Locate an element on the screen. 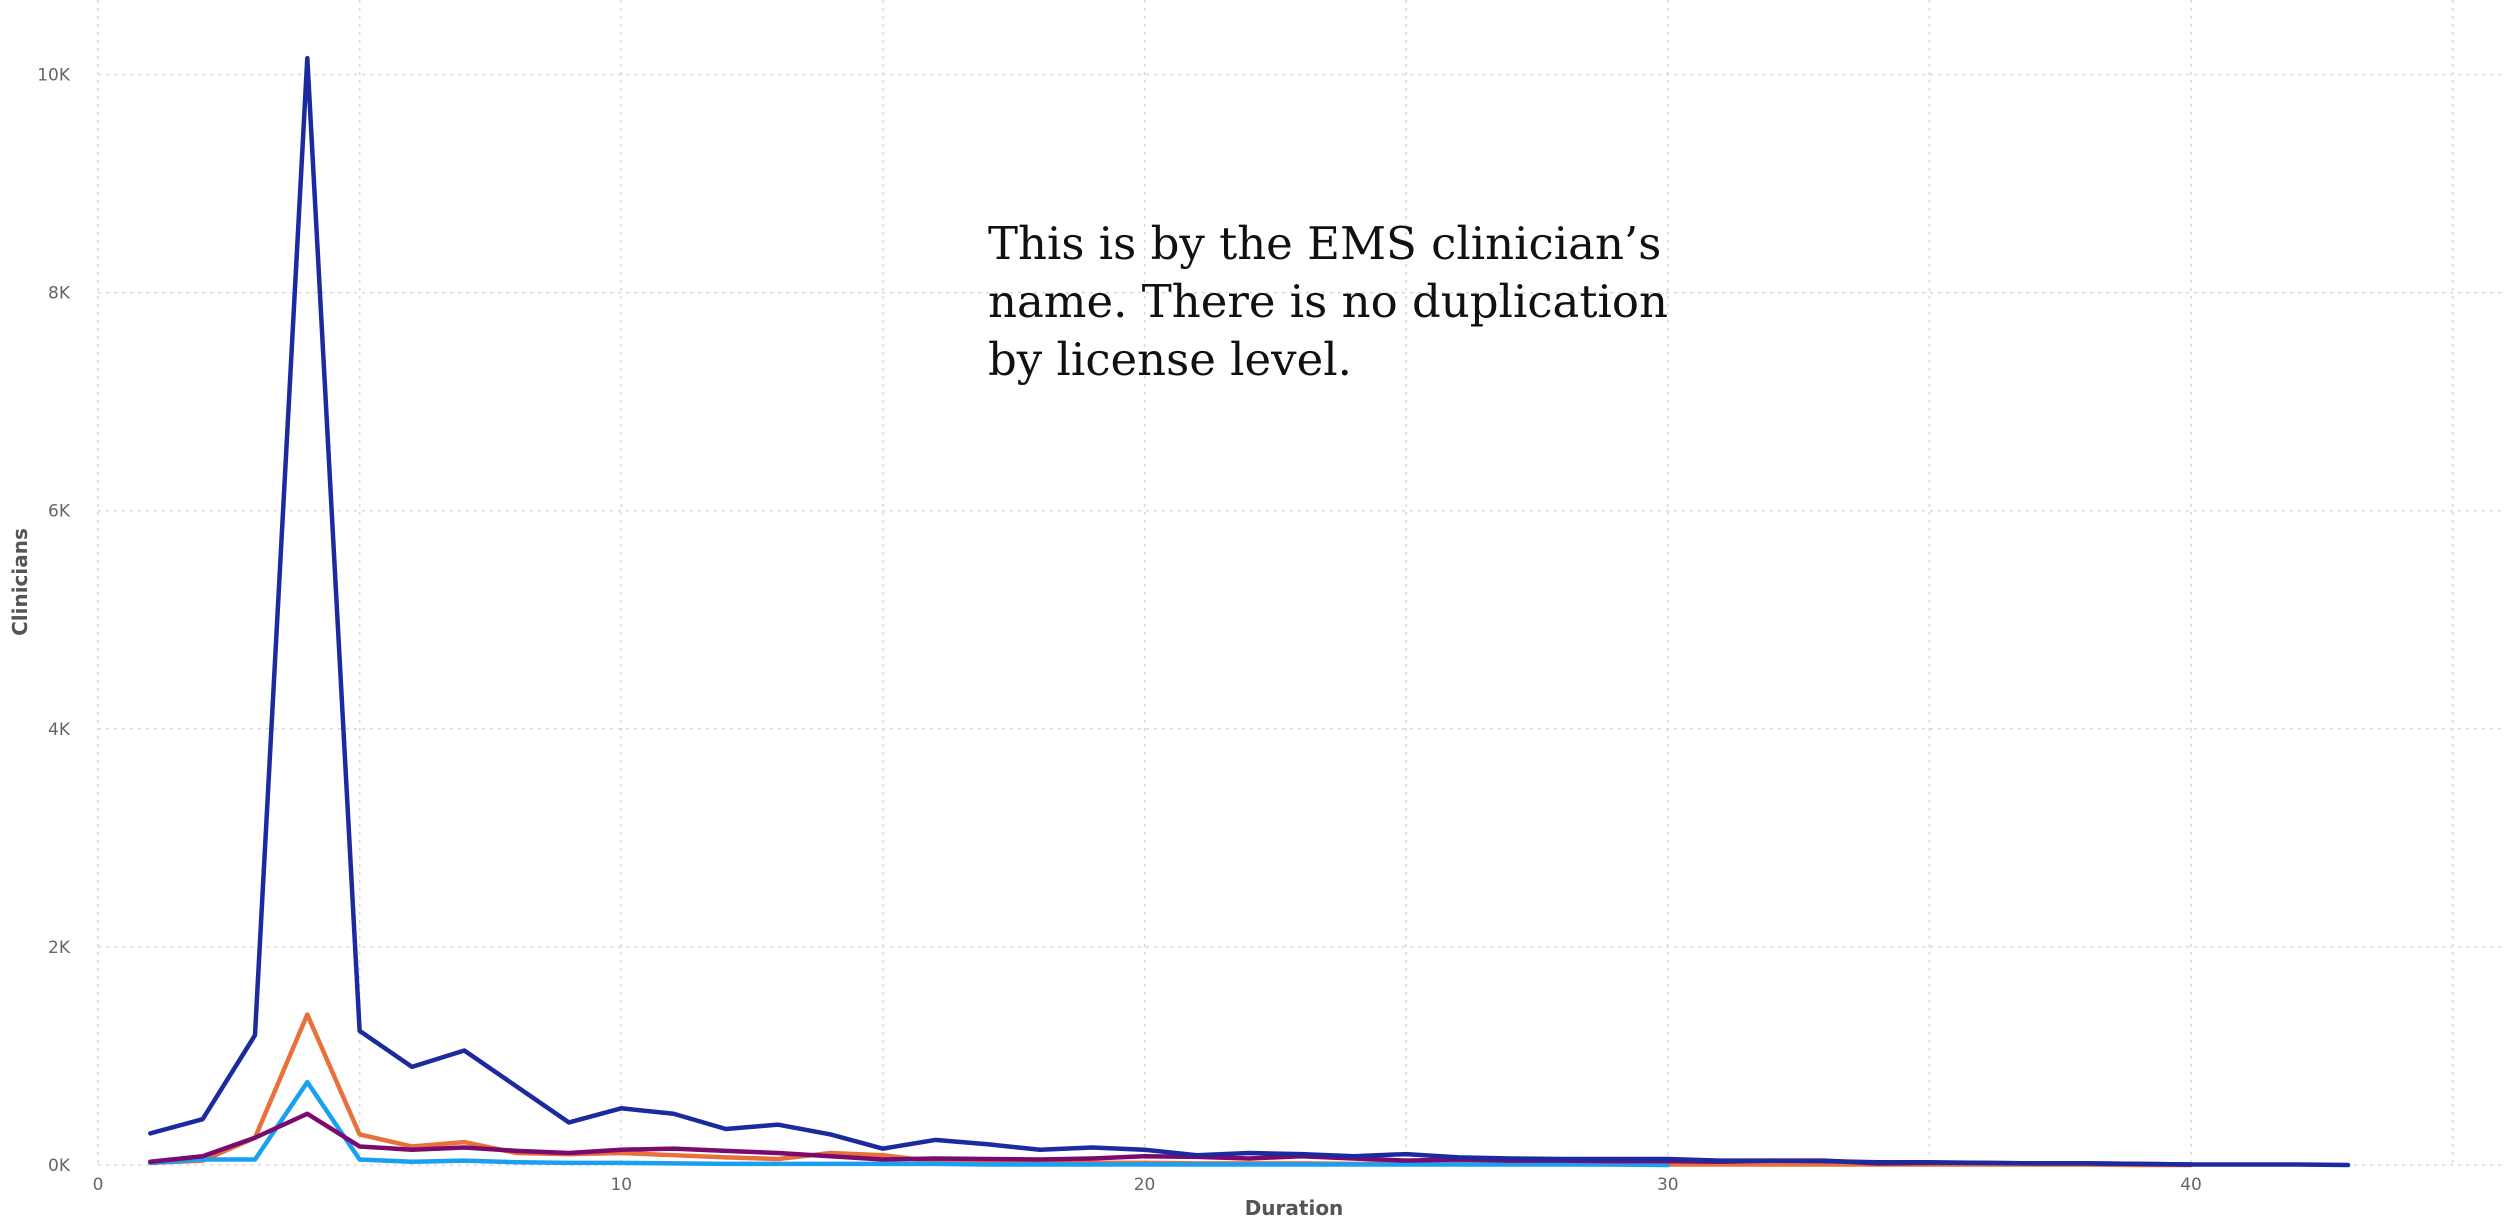  y-tick-label: 8K is located at coordinates (59, 294).